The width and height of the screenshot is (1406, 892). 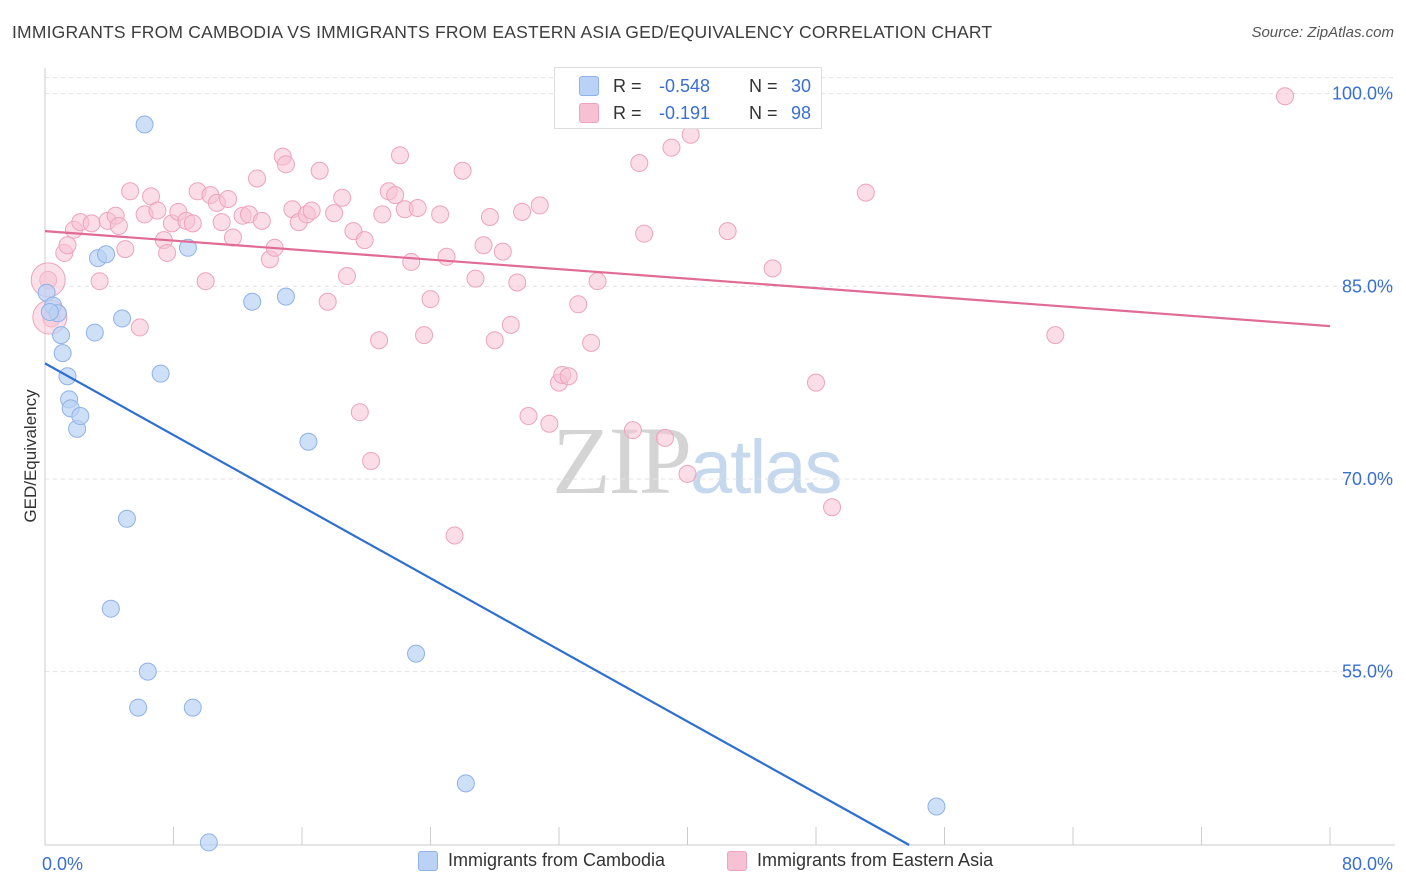 What do you see at coordinates (1322, 32) in the screenshot?
I see `source-credit: Source: ZipAtlas.com` at bounding box center [1322, 32].